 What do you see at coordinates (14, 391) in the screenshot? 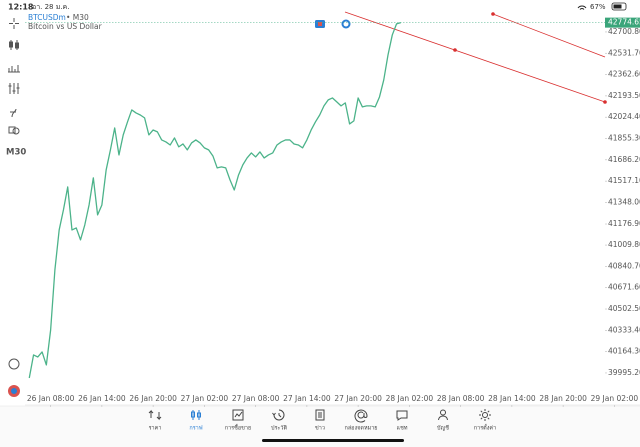
I see `app-logo-inner` at bounding box center [14, 391].